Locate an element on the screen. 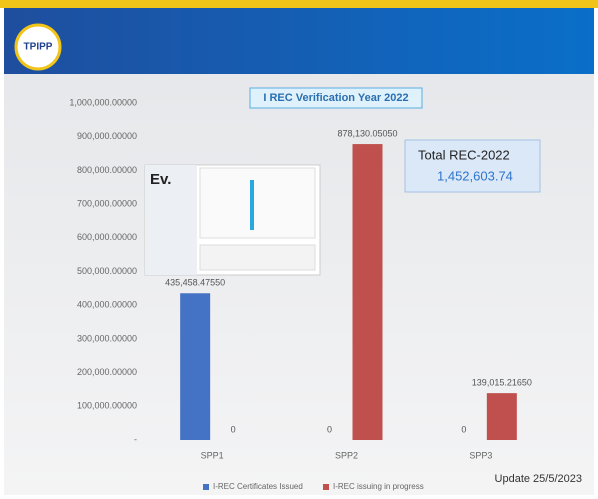  x-tick-label: SPP1 is located at coordinates (212, 455).